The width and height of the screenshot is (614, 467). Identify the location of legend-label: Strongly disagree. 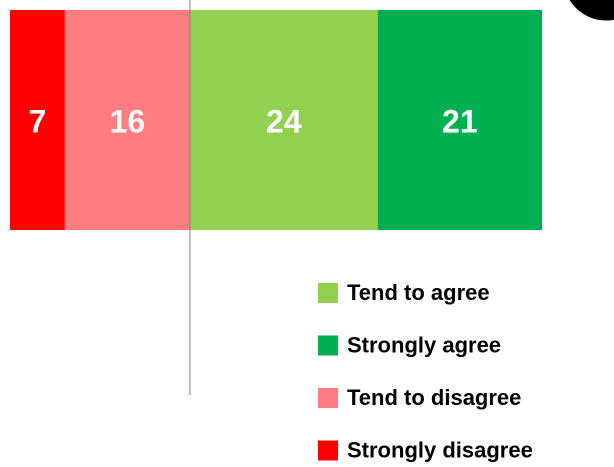
(440, 449).